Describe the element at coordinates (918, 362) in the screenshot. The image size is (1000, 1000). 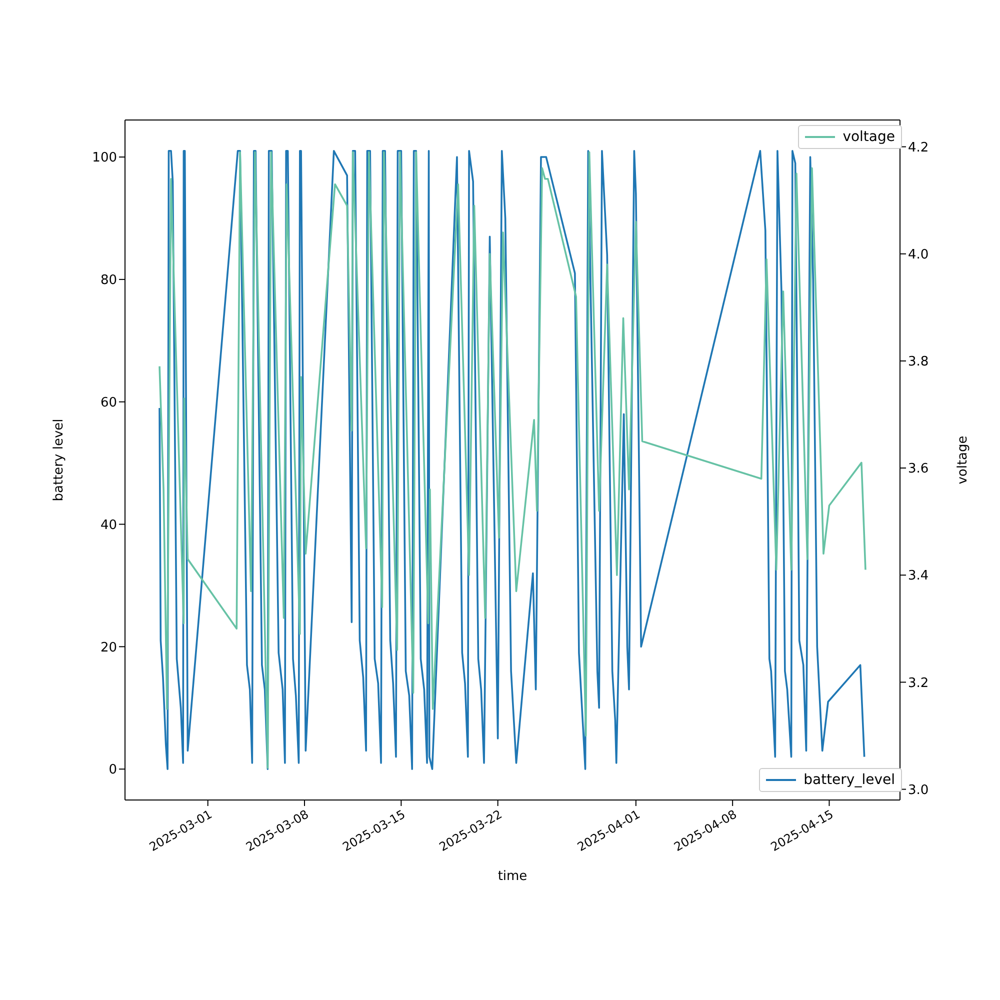
I see `y2-tick-label: 3.8` at that location.